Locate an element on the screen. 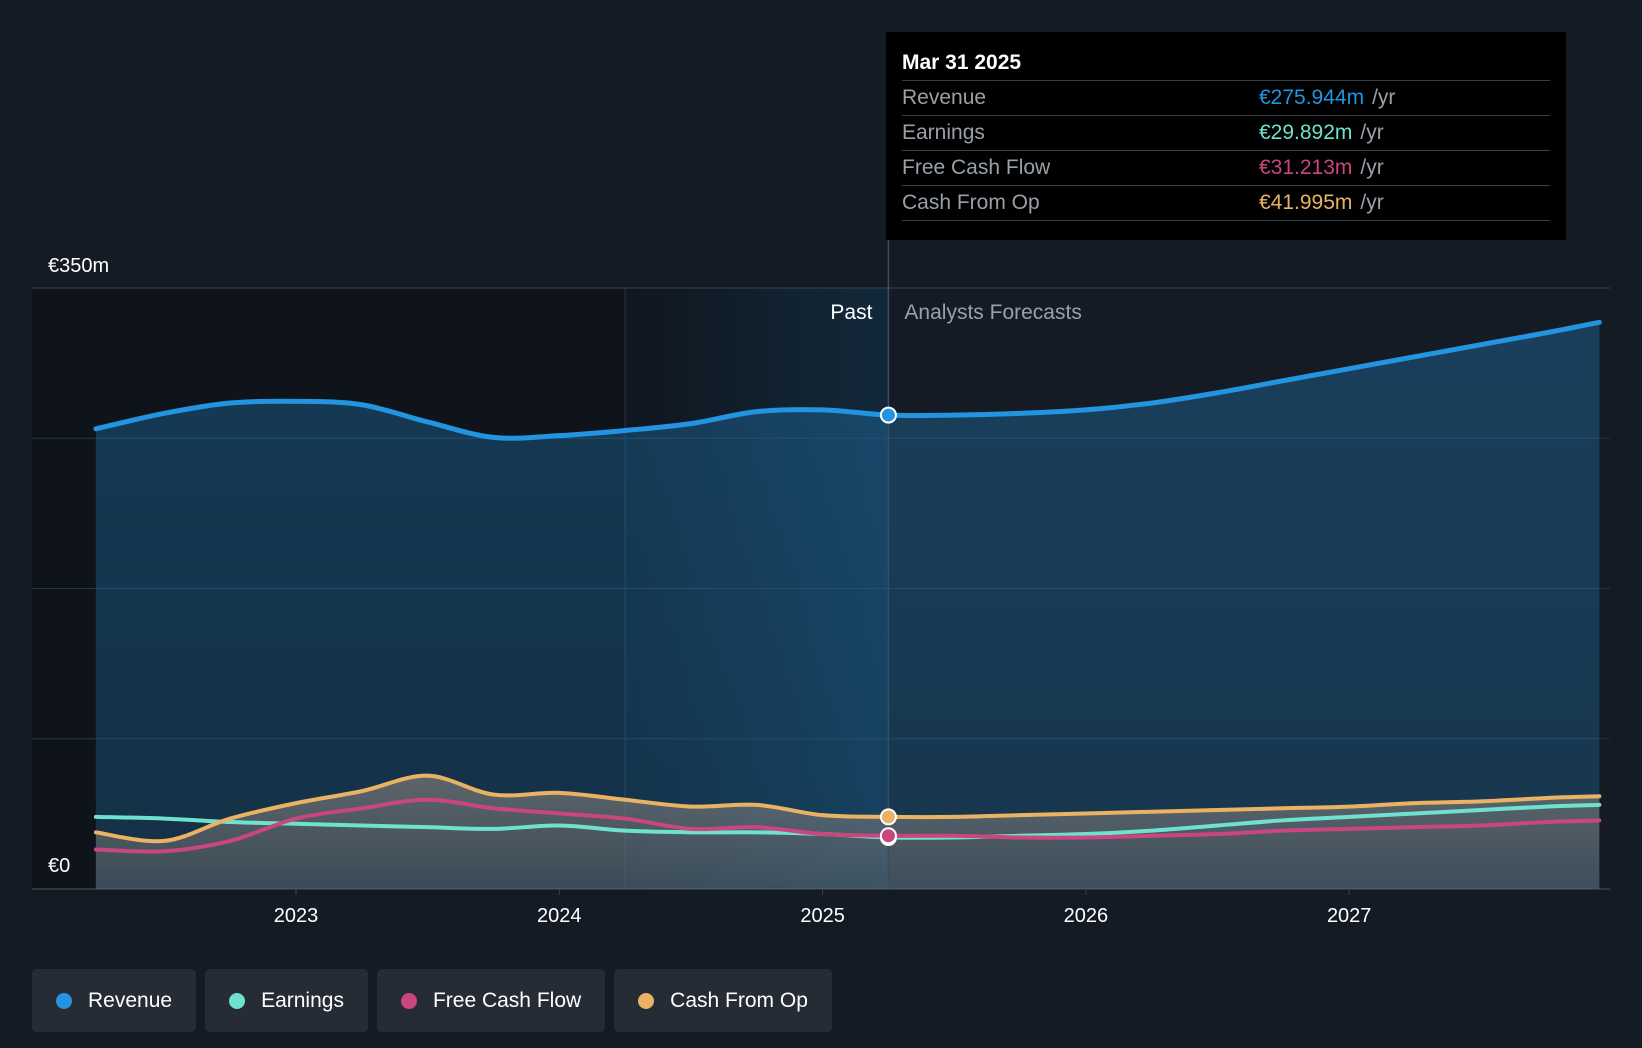 Image resolution: width=1642 pixels, height=1048 pixels. tooltip-row-label: Revenue is located at coordinates (944, 97).